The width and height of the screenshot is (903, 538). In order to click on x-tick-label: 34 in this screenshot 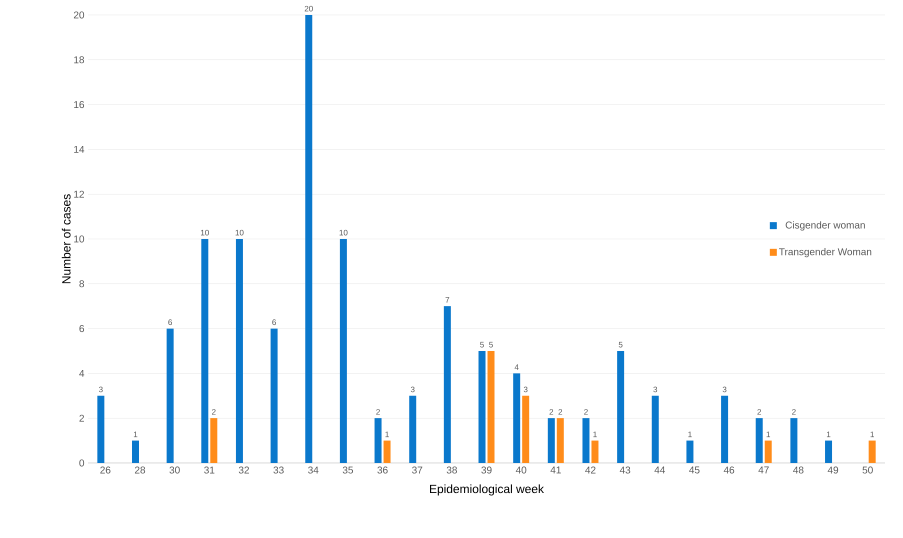, I will do `click(313, 470)`.